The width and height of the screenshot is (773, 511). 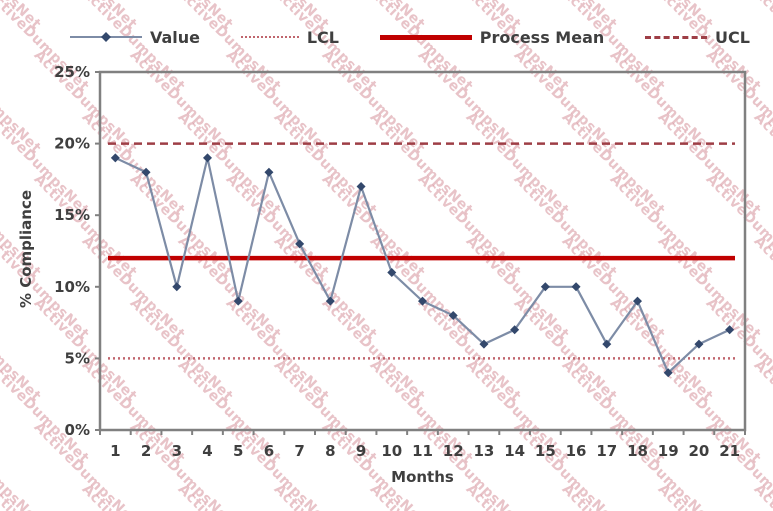 What do you see at coordinates (115, 451) in the screenshot?
I see `x-tick-label: 1` at bounding box center [115, 451].